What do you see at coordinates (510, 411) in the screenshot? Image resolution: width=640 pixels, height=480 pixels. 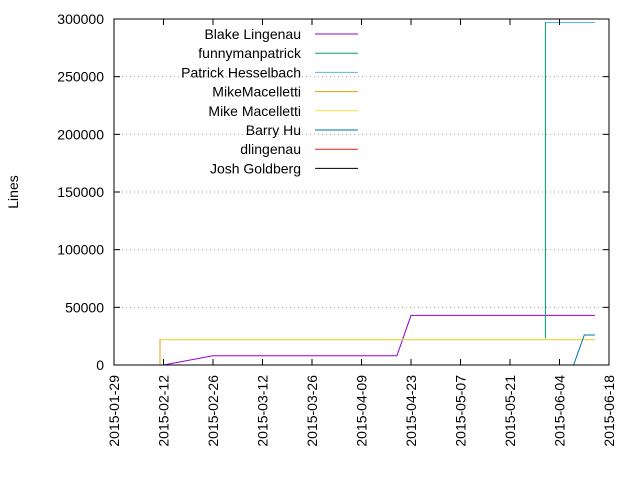 I see `x-tick-label: 2015-05-21` at bounding box center [510, 411].